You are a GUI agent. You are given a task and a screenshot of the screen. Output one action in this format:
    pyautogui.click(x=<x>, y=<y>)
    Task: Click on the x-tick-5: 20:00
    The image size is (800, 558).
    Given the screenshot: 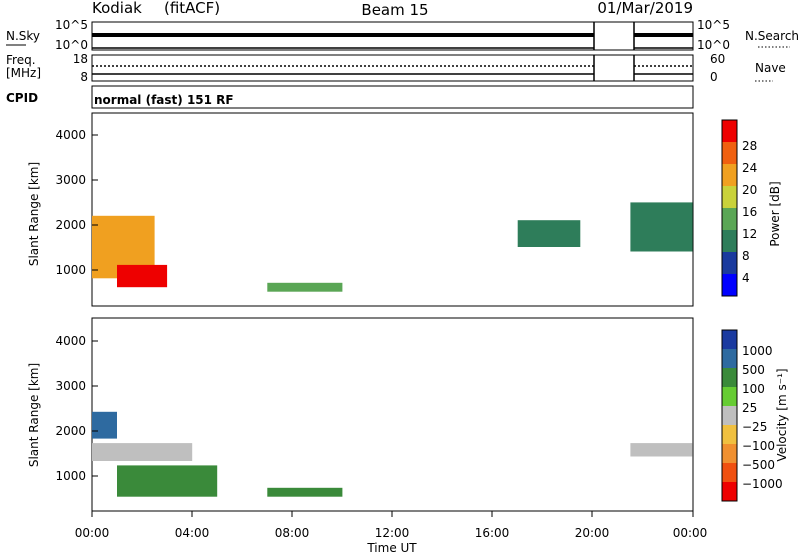 What is the action you would take?
    pyautogui.click(x=592, y=533)
    